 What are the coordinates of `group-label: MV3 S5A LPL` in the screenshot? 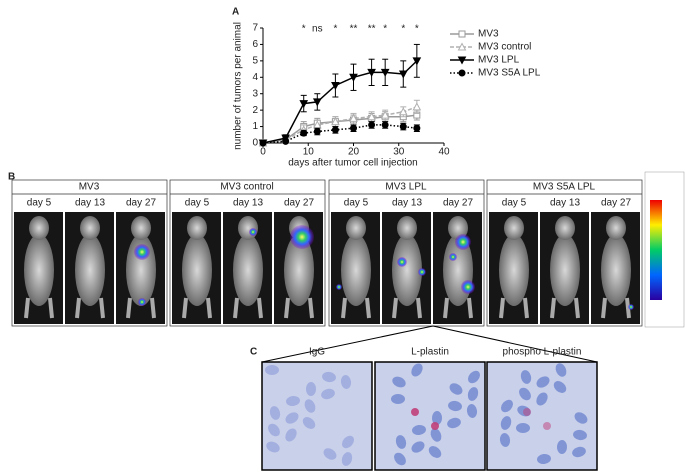 It's located at (564, 187).